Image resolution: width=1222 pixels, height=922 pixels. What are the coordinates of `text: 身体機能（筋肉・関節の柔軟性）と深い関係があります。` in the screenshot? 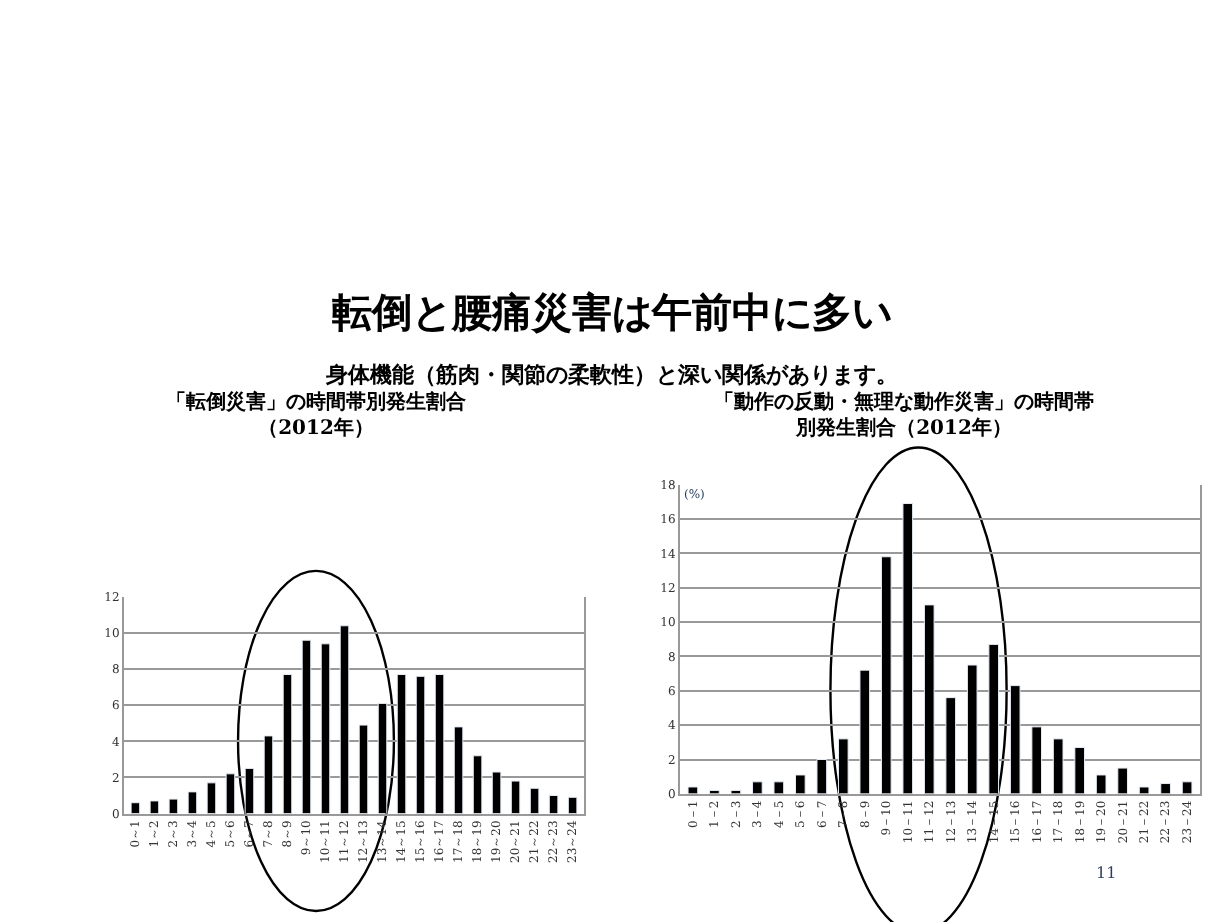 It's located at (611, 375).